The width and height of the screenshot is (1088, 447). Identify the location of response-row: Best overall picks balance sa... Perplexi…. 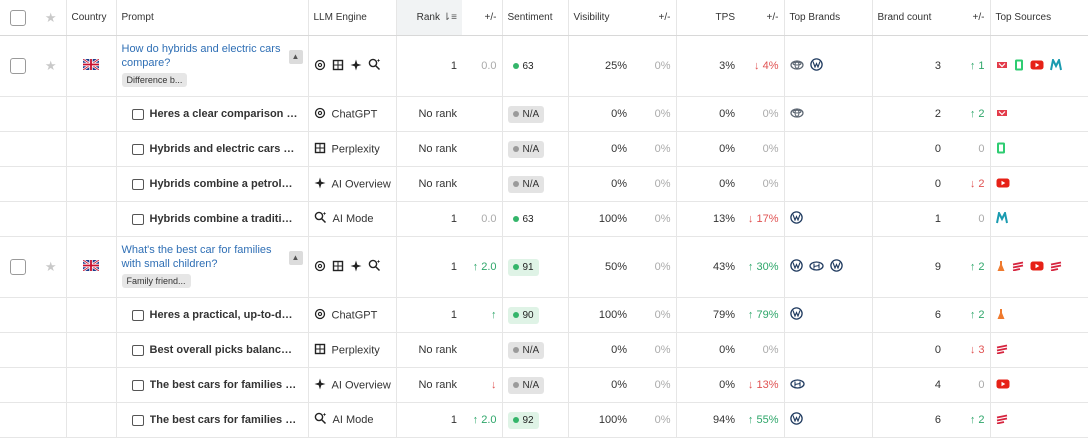
(544, 350).